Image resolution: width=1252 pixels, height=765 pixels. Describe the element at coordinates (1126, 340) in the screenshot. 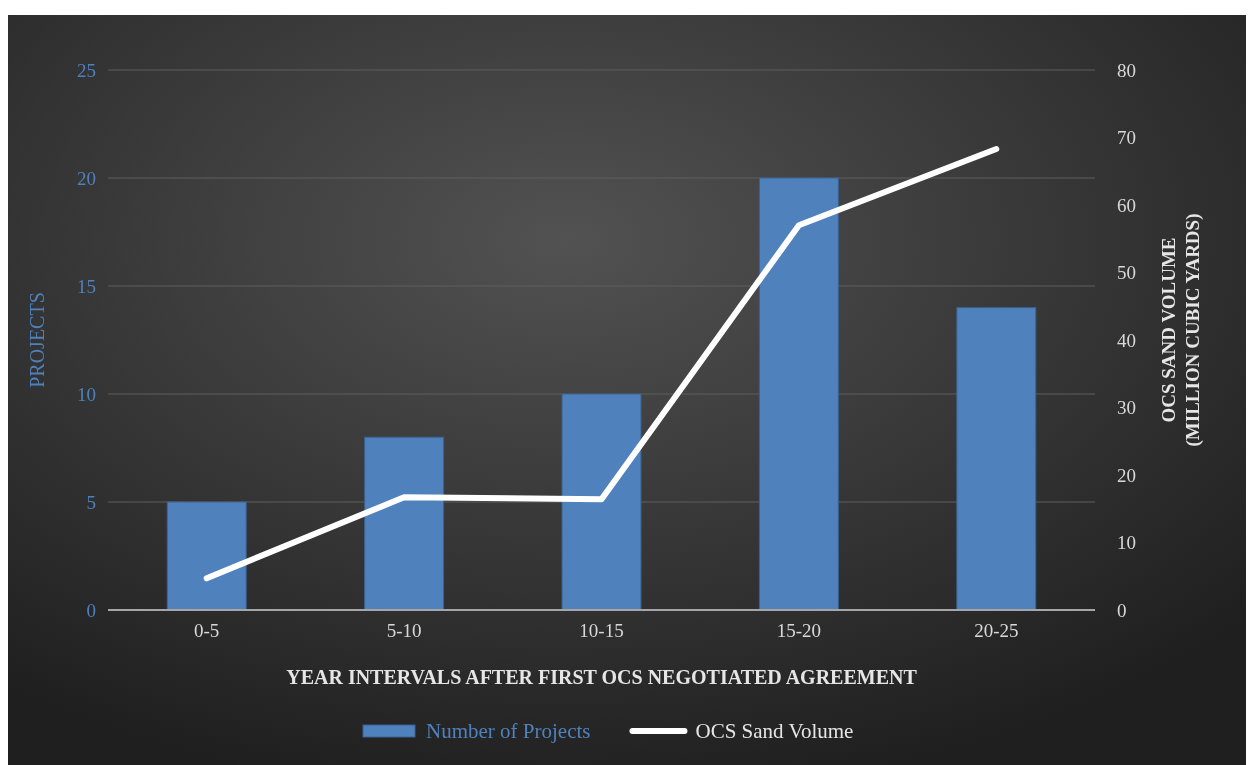

I see `y2-tick-label: 40` at that location.